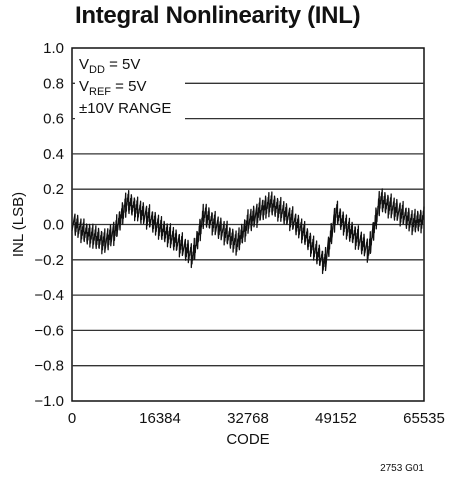 This screenshot has width=450, height=481. I want to click on y-tick-label: −1.0, so click(49, 401).